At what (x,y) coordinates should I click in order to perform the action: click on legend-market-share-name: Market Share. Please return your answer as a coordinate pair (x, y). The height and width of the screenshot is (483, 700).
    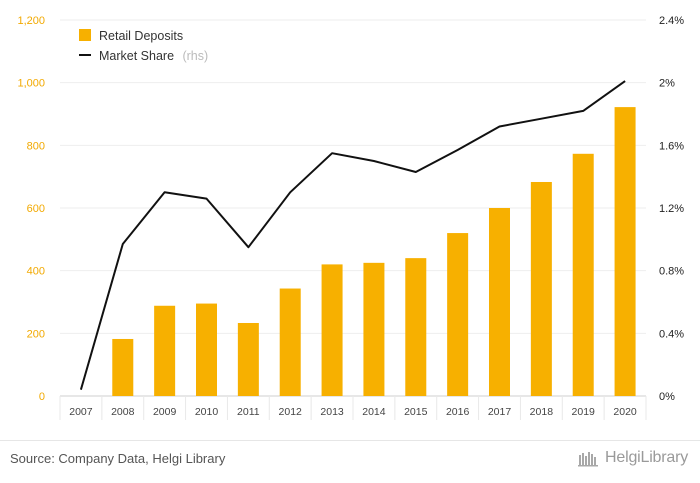
    Looking at the image, I should click on (136, 56).